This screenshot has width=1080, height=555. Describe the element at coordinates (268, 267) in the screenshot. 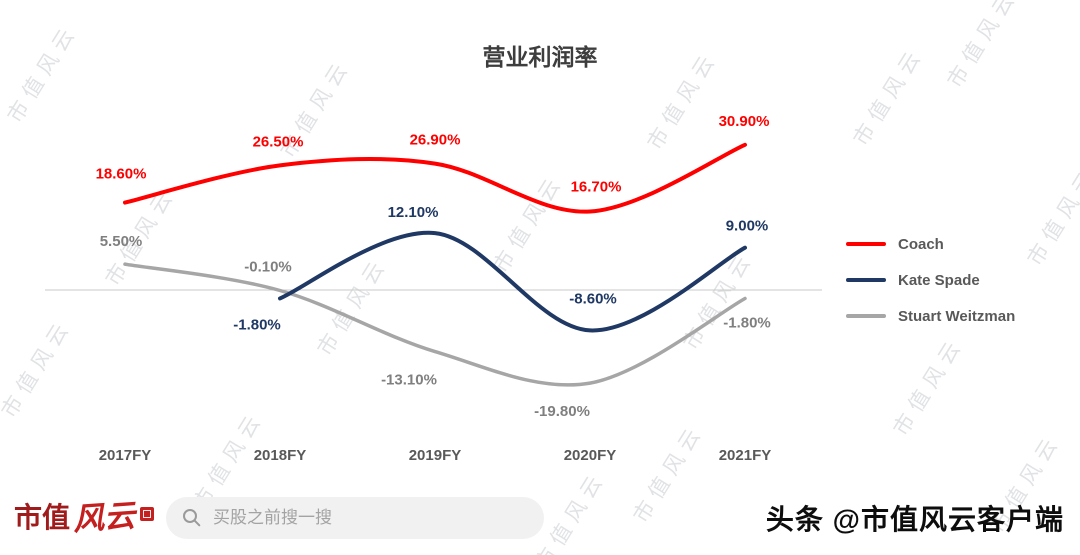

I see `data-label: -0.10%` at that location.